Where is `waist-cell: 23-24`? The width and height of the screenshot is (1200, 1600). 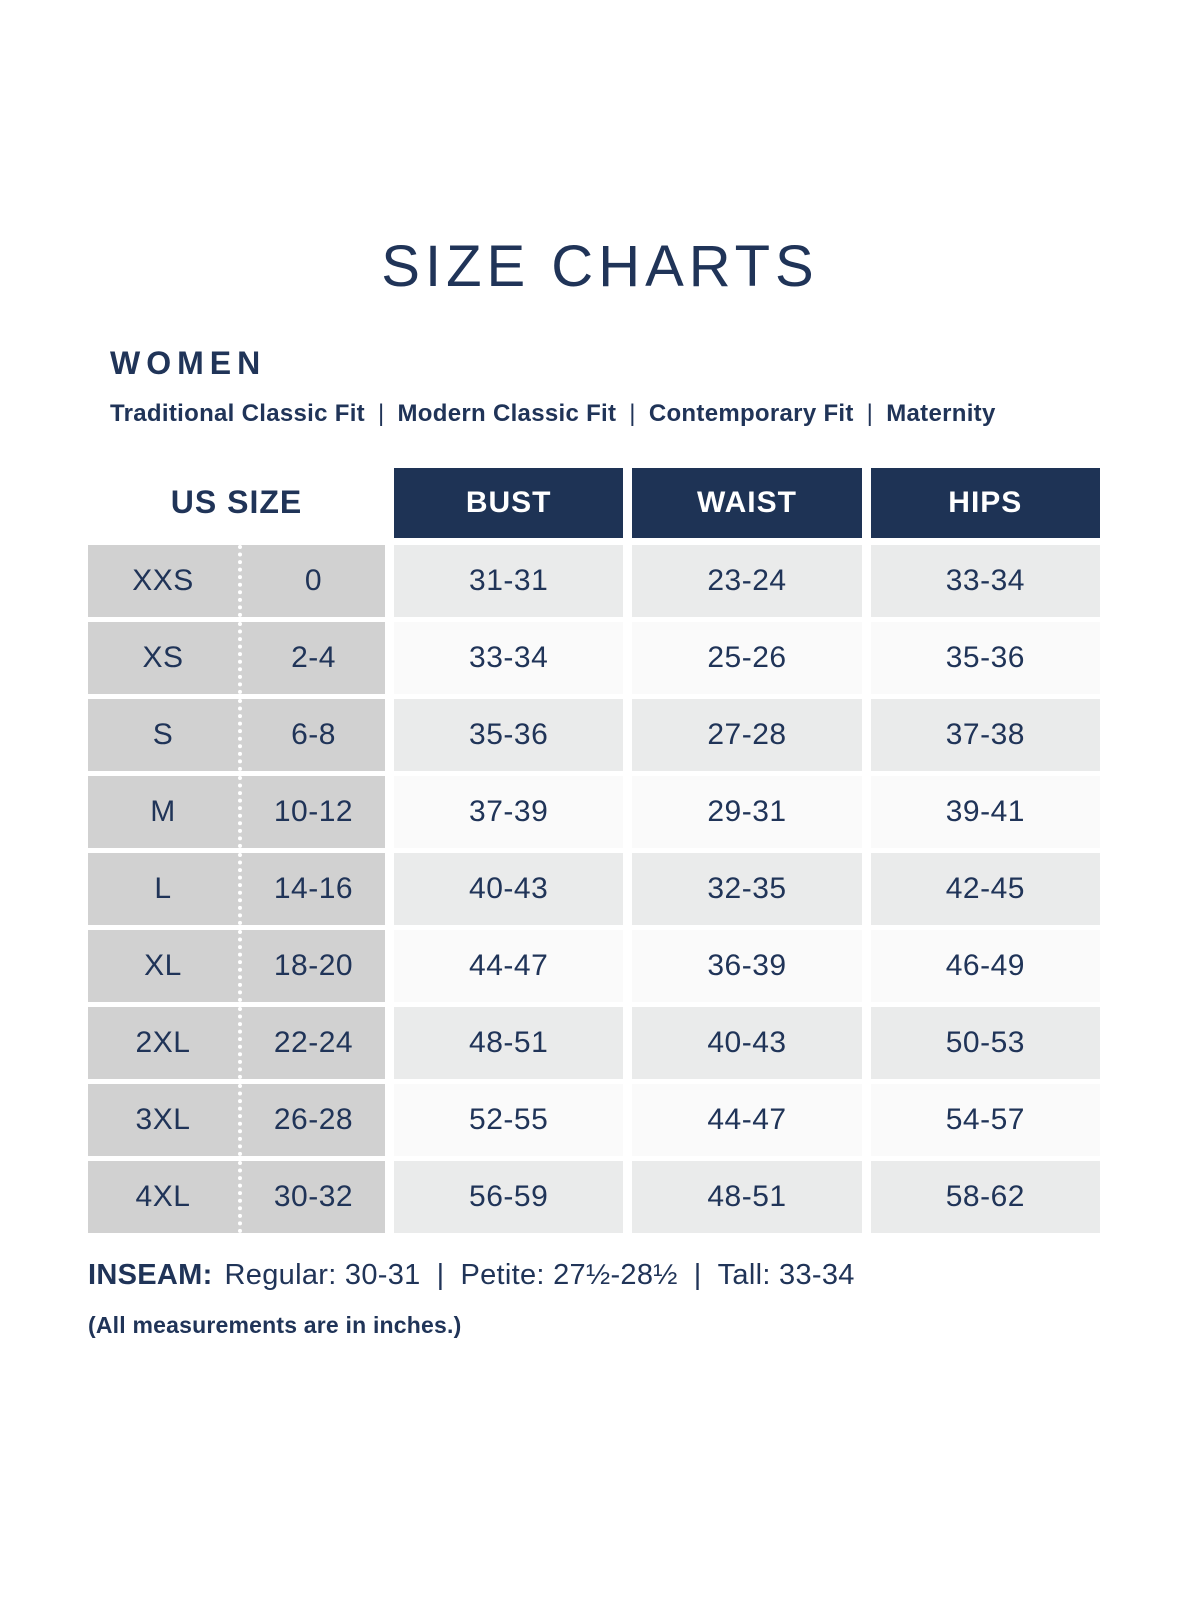
waist-cell: 23-24 is located at coordinates (747, 580).